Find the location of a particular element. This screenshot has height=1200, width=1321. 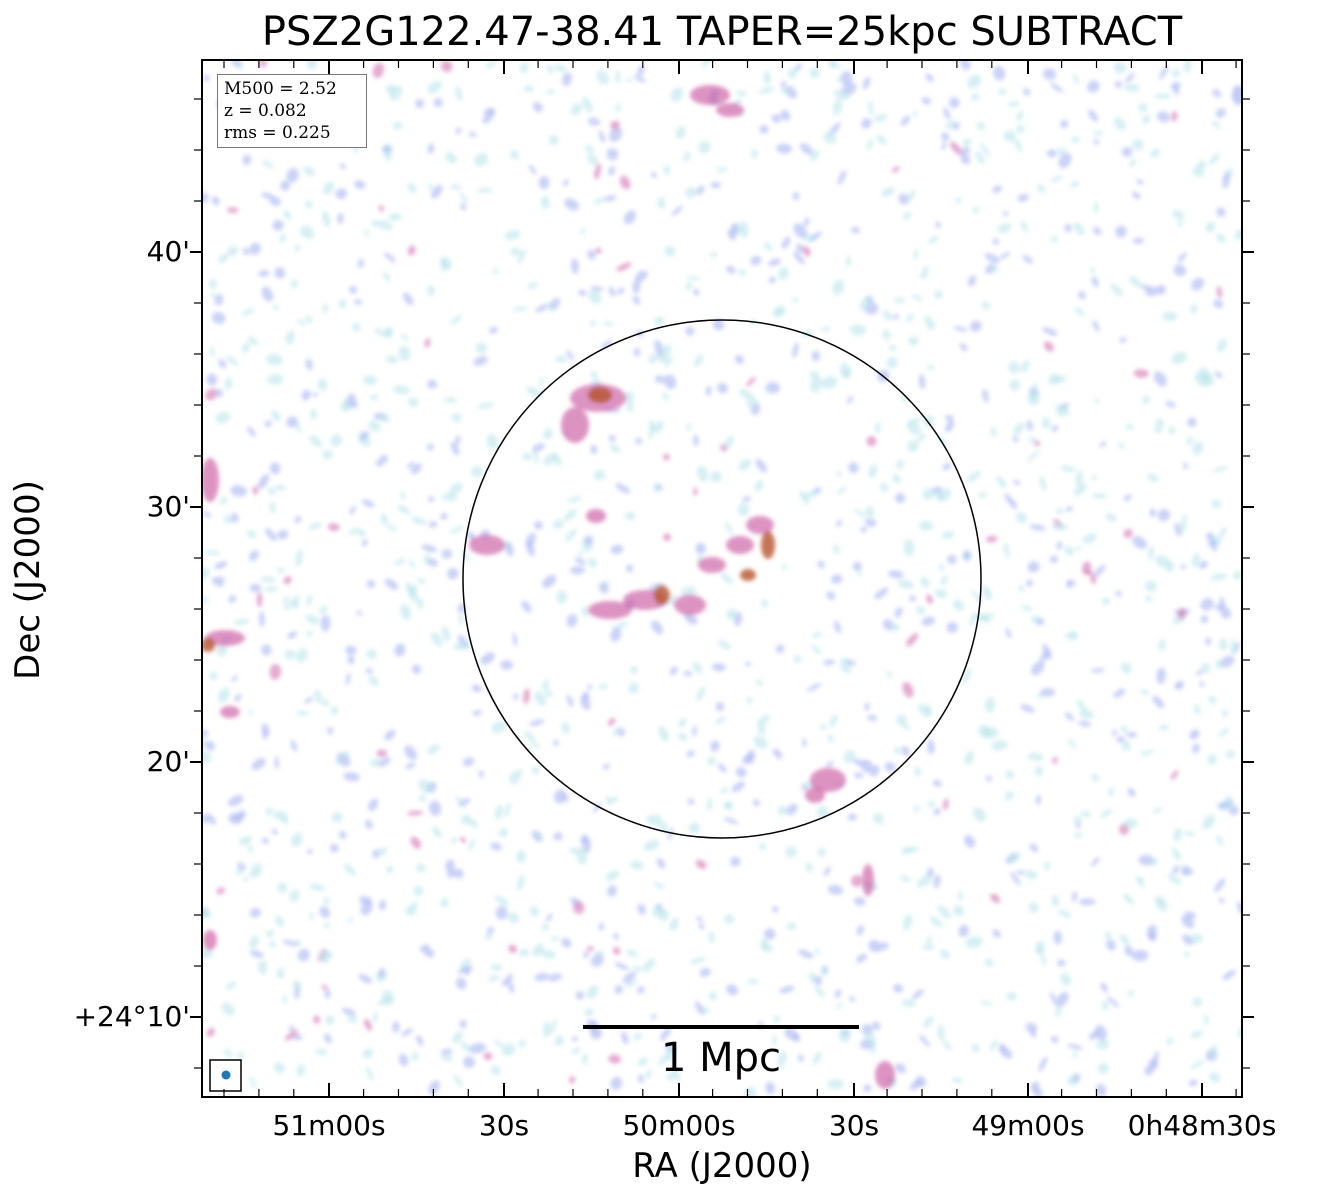

x-axis-label: RA (J2000) is located at coordinates (722, 1166).